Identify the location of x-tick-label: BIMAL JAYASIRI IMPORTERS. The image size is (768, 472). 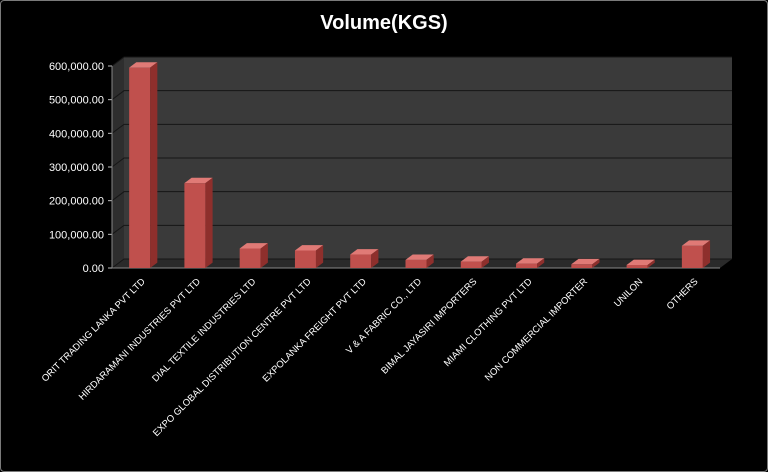
(429, 326).